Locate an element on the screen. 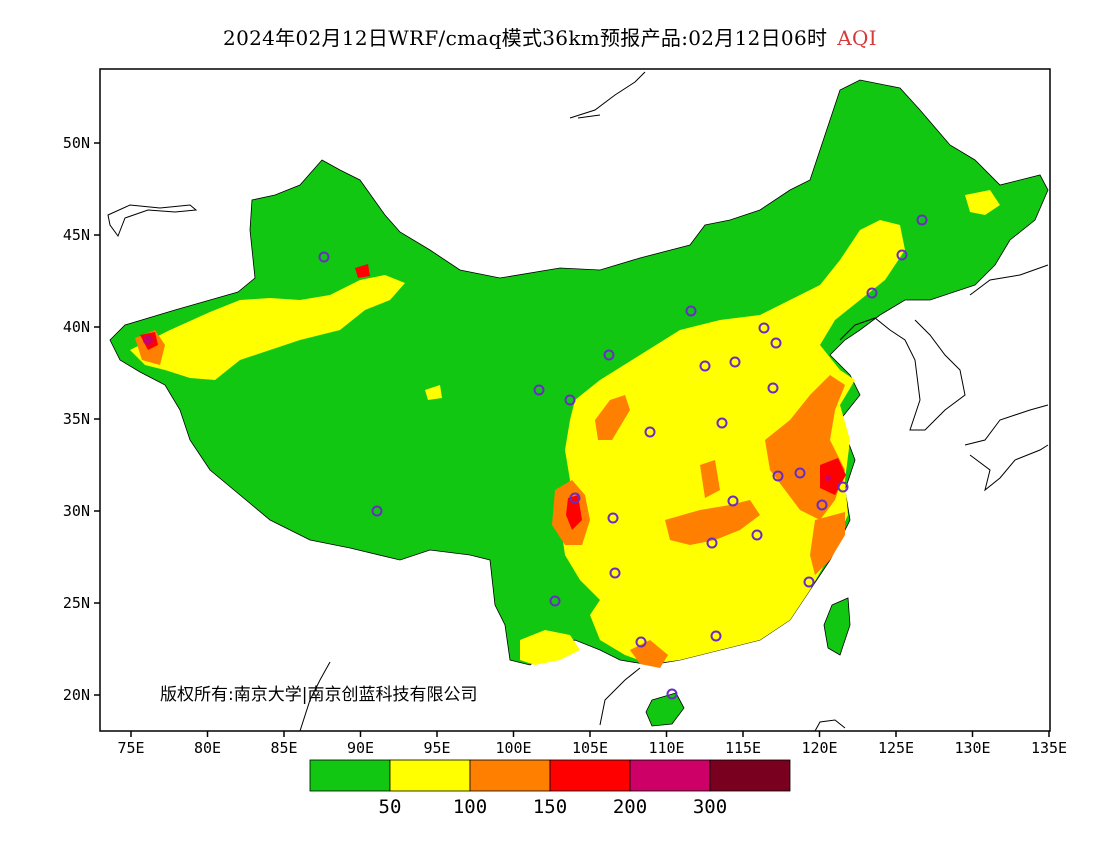 The height and width of the screenshot is (850, 1100). japan-coast is located at coordinates (1006, 448).